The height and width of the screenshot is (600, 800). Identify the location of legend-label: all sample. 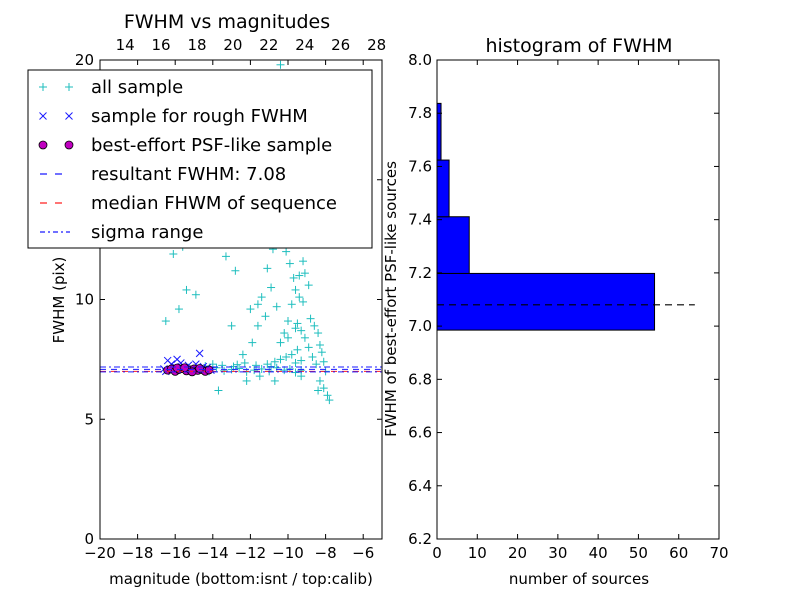
(137, 87).